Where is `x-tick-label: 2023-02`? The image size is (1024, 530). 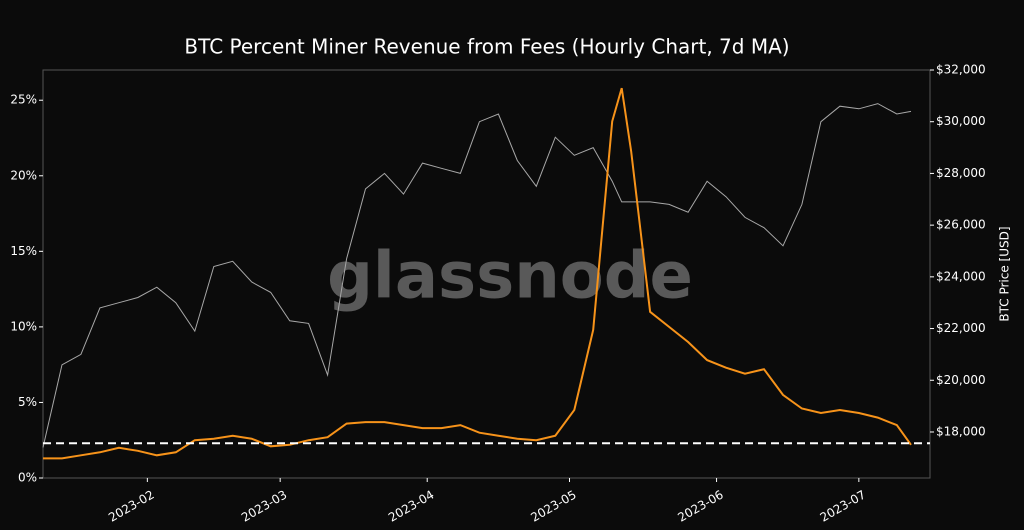
x-tick-label: 2023-02 is located at coordinates (131, 506).